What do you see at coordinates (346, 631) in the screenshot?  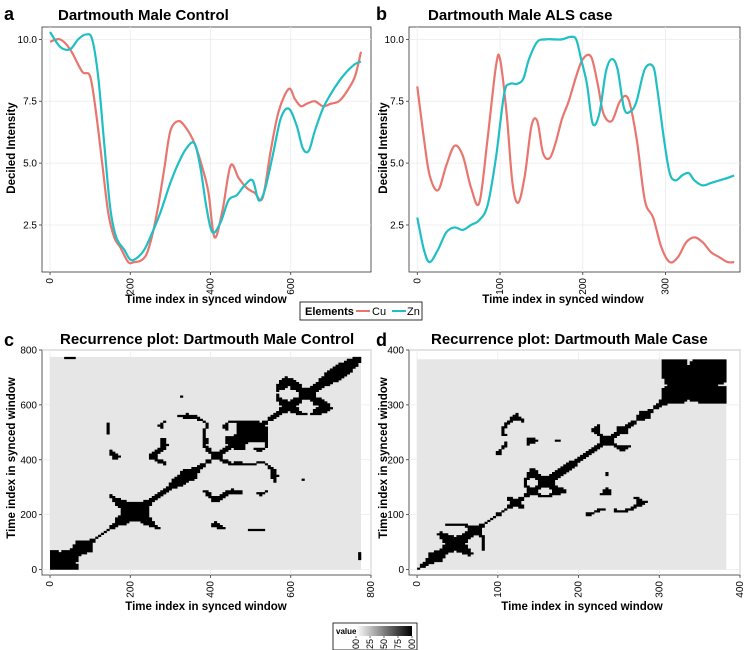 I see `colorbar-title: value` at bounding box center [346, 631].